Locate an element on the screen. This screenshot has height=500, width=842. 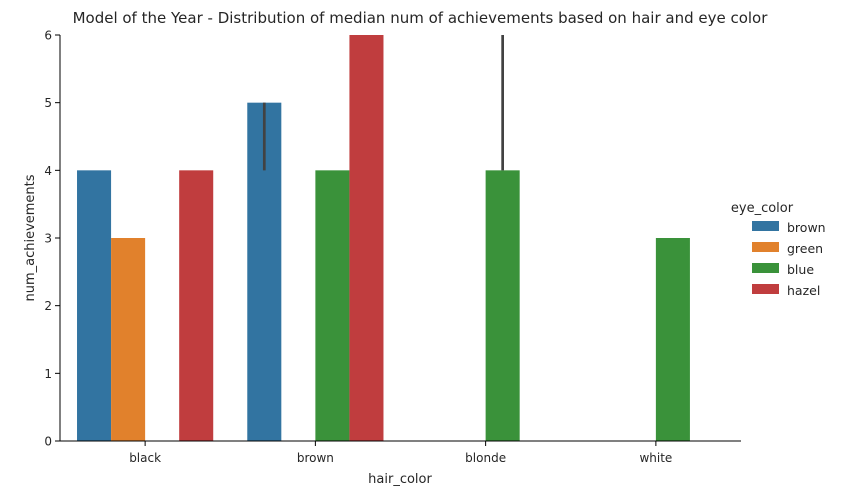
x-ticks: black brown blonde white is located at coordinates (400, 453).